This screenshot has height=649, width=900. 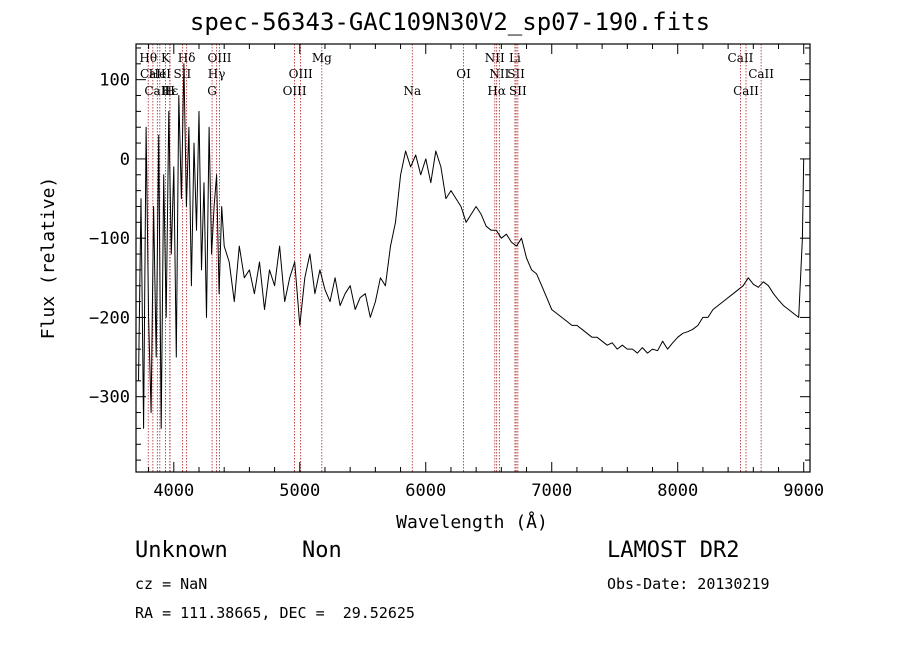 What do you see at coordinates (109, 239) in the screenshot?
I see `y-tick-label: −100` at bounding box center [109, 239].